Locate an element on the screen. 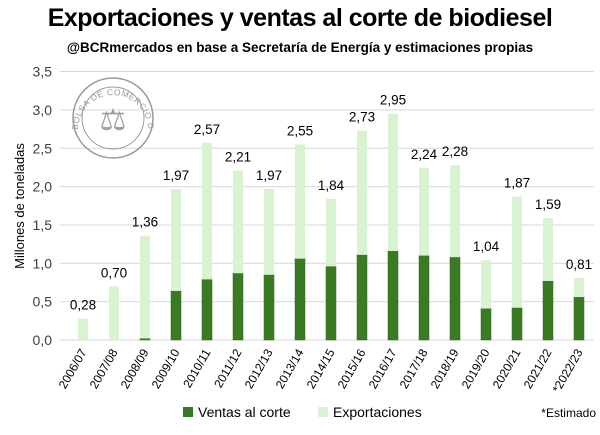 This screenshot has width=600, height=435. x-tick-label: 2011/12 is located at coordinates (228, 368).